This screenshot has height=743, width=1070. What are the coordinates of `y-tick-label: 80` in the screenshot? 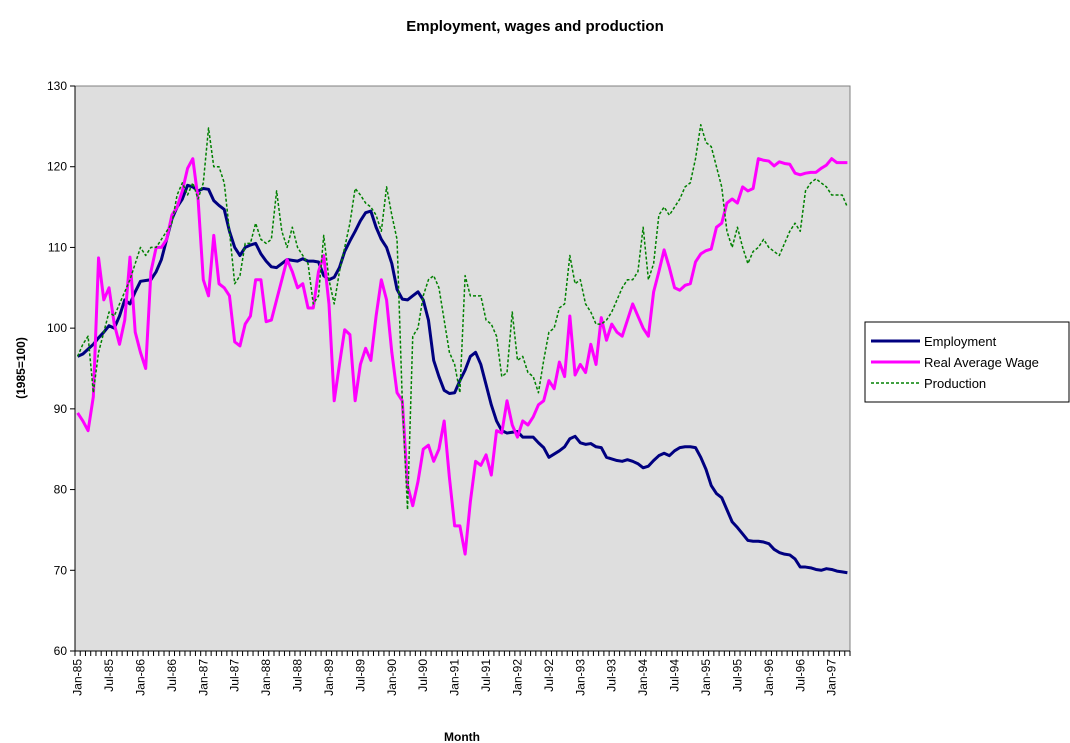 It's located at (61, 490).